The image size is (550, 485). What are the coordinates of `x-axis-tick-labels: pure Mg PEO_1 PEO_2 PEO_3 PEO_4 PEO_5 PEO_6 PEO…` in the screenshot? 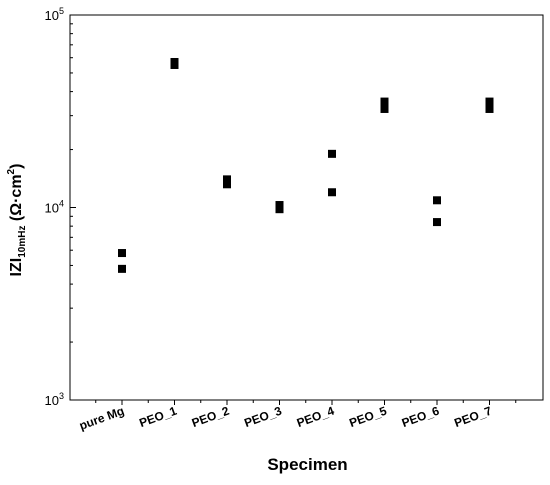 It's located at (285, 418).